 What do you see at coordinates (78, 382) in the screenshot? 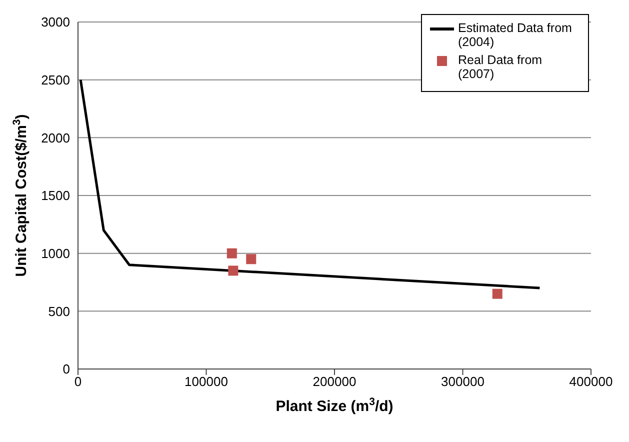
I see `x-tick-label: 0` at bounding box center [78, 382].